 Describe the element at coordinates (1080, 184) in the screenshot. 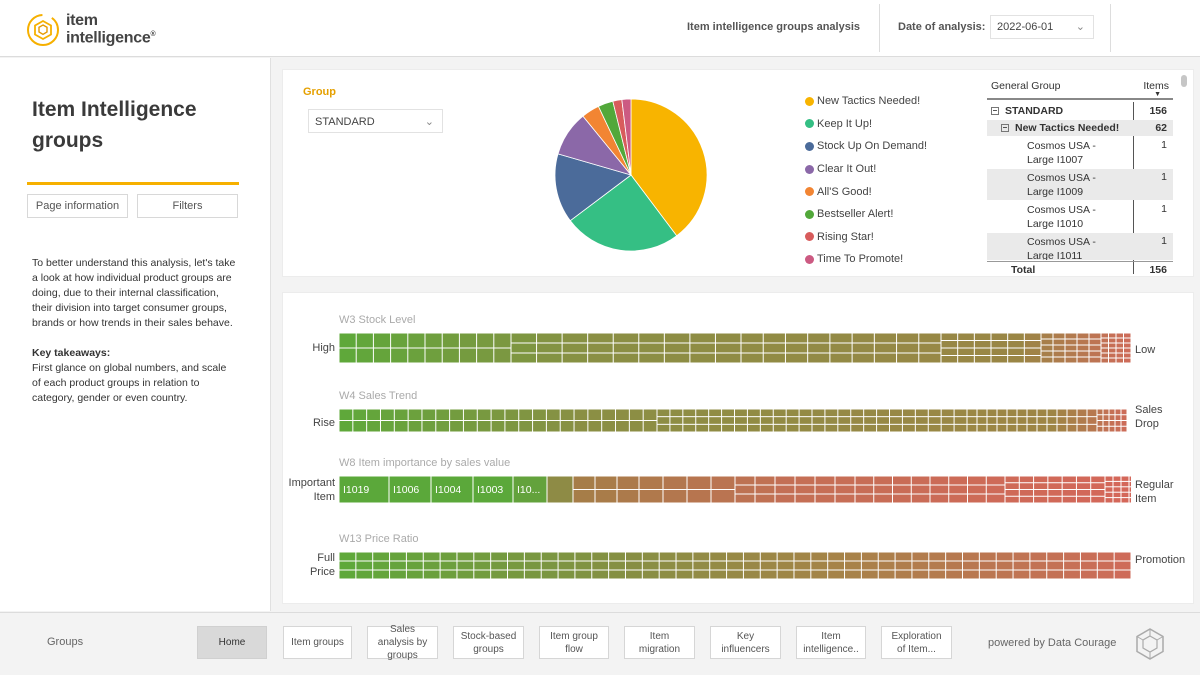

I see `matrix-row: Cosmos USA - Large I1009 1` at that location.